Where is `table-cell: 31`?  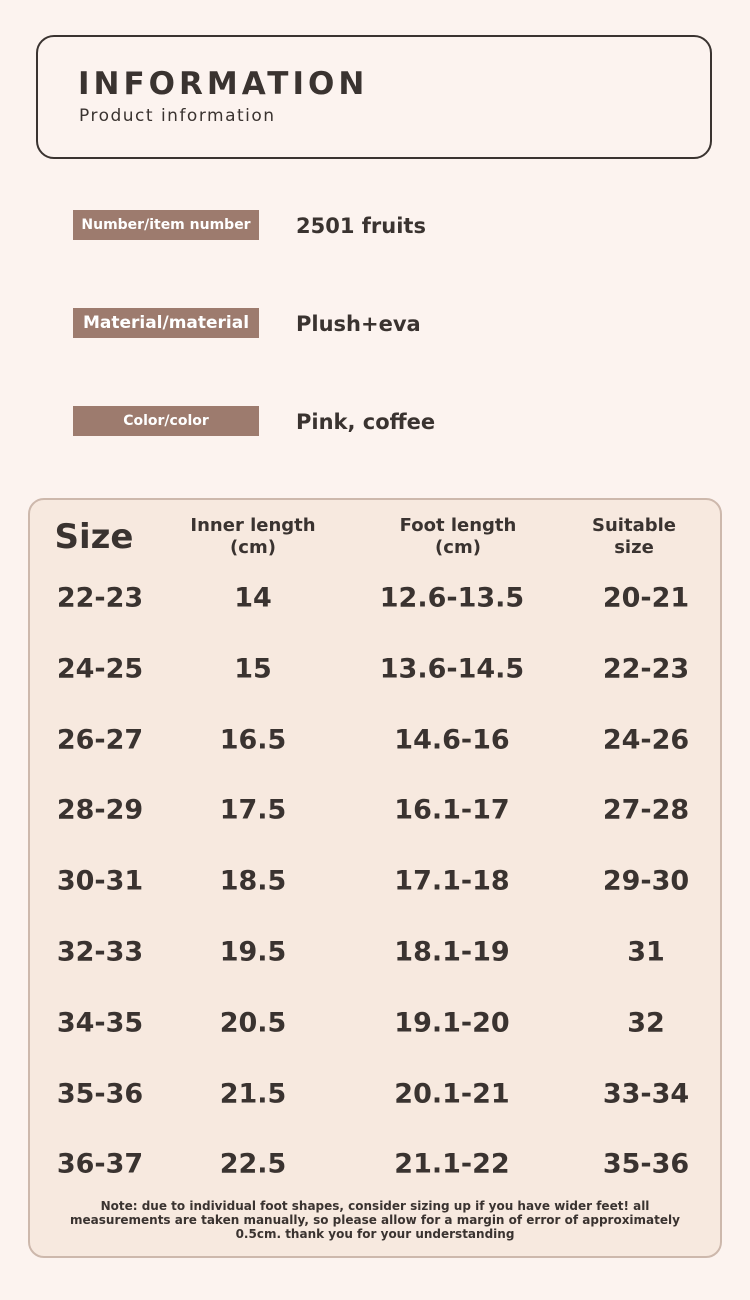 table-cell: 31 is located at coordinates (646, 952).